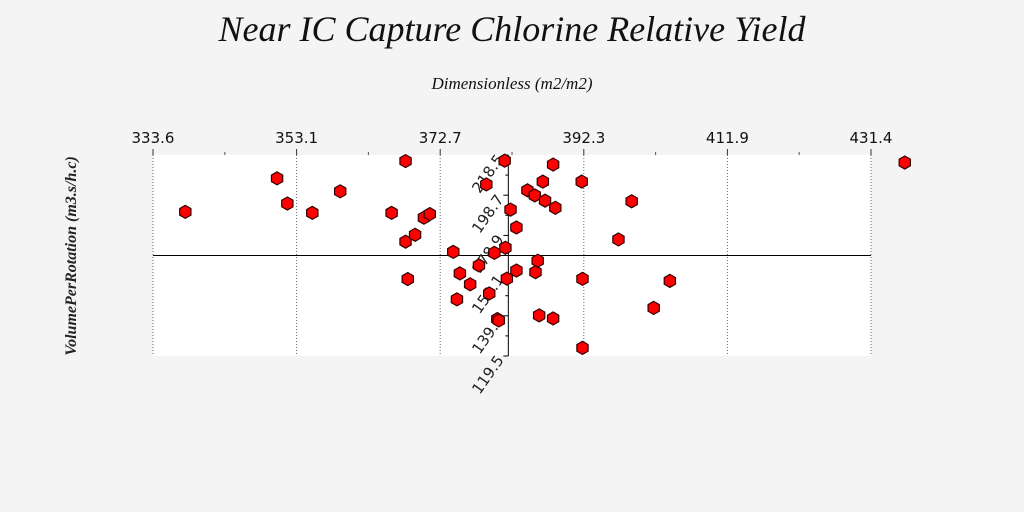 The height and width of the screenshot is (512, 1024). I want to click on chart-title: Near IC Capture Chlorine Relative Yield, so click(512, 29).